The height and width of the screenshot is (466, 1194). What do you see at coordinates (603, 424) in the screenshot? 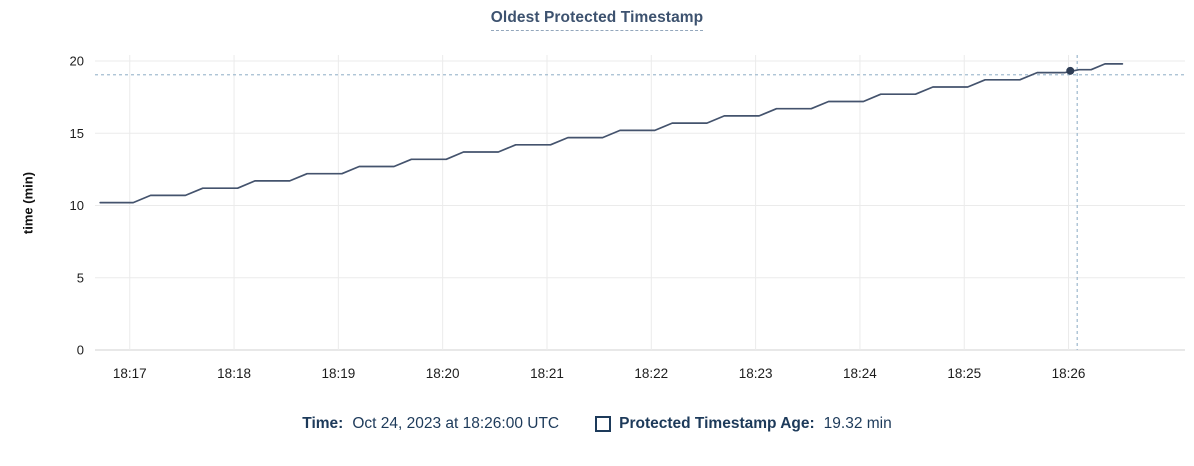
I see `series-toggle-checkbox` at bounding box center [603, 424].